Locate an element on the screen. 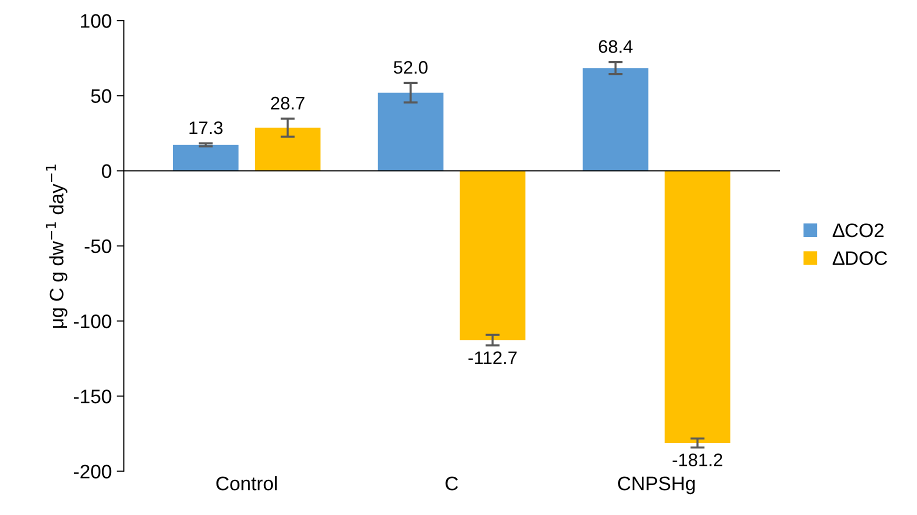 The height and width of the screenshot is (515, 917). data-label: -112.7 is located at coordinates (492, 357).